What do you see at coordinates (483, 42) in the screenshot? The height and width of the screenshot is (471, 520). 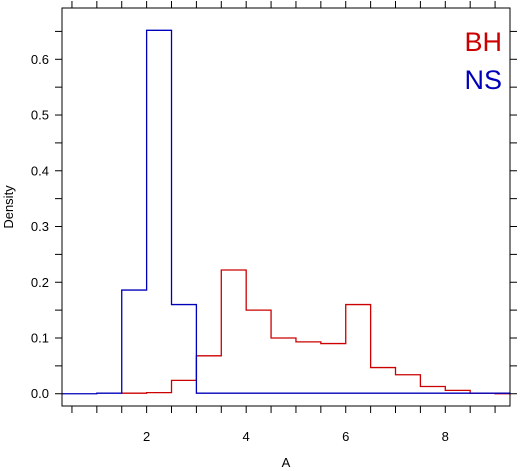 I see `legend-entry-bh: BH` at bounding box center [483, 42].